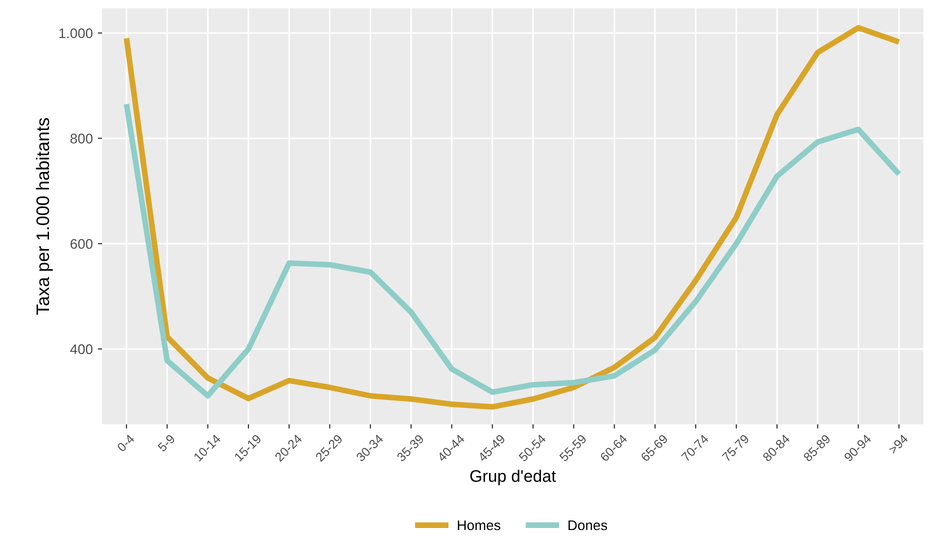  I want to click on x-tick-label: 5-9, so click(166, 443).